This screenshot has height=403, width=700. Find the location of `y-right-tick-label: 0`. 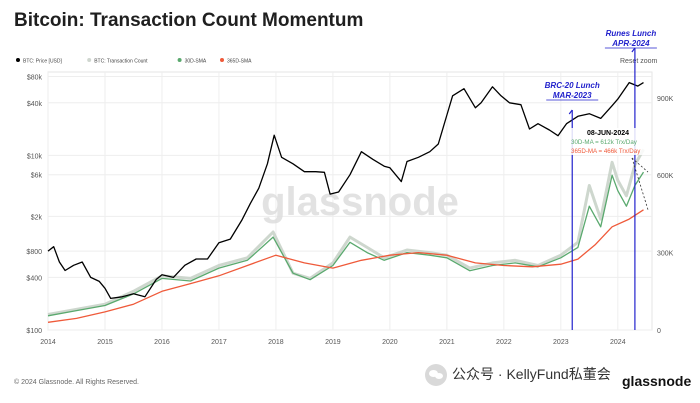

y-right-tick-label: 0 is located at coordinates (659, 331).